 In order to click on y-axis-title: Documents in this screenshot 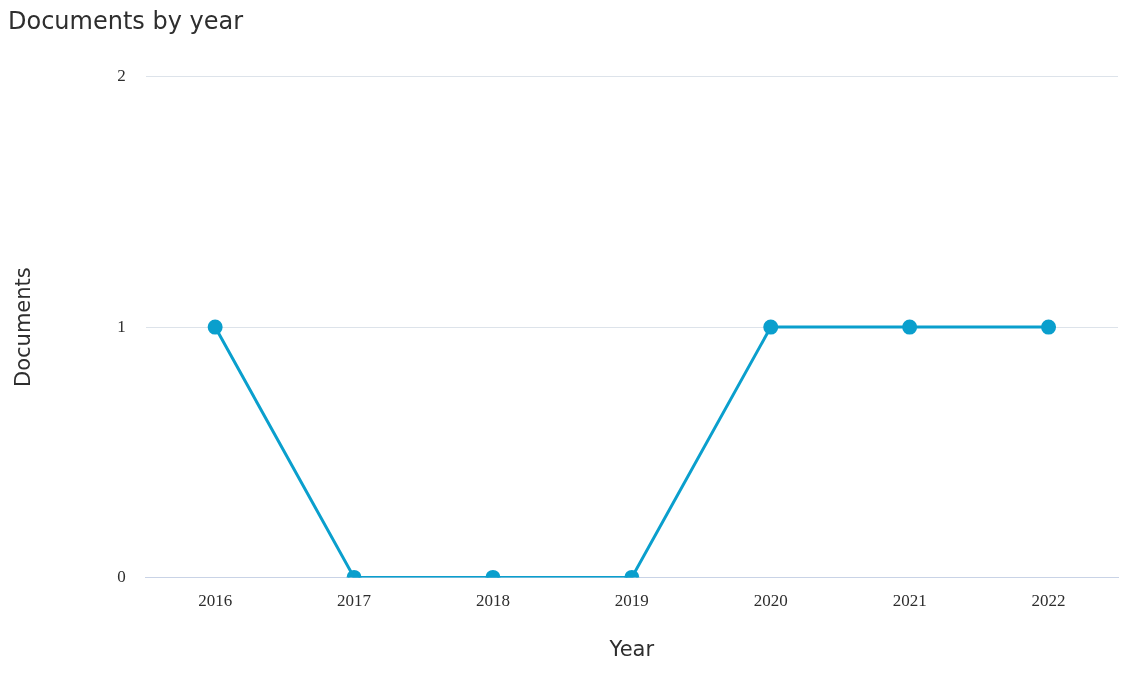, I will do `click(23, 327)`.